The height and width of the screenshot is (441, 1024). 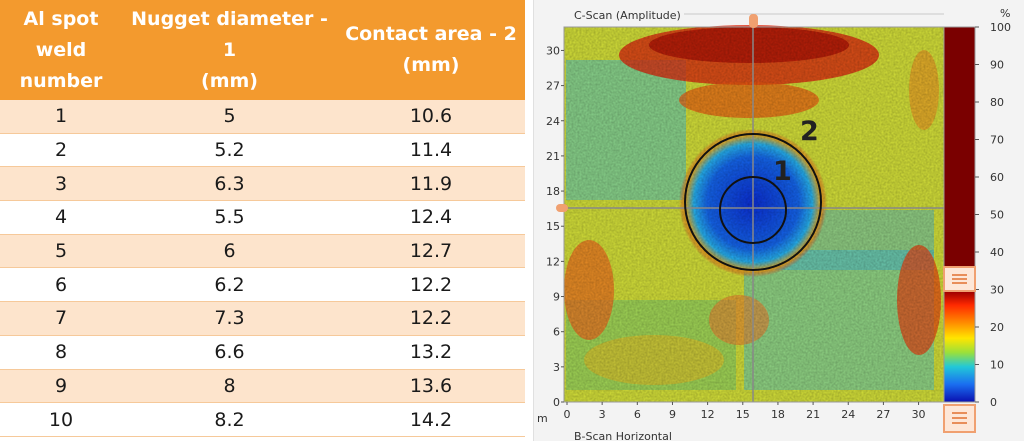 What do you see at coordinates (997, 65) in the screenshot?
I see `colorbar-tick-label: 90` at bounding box center [997, 65].